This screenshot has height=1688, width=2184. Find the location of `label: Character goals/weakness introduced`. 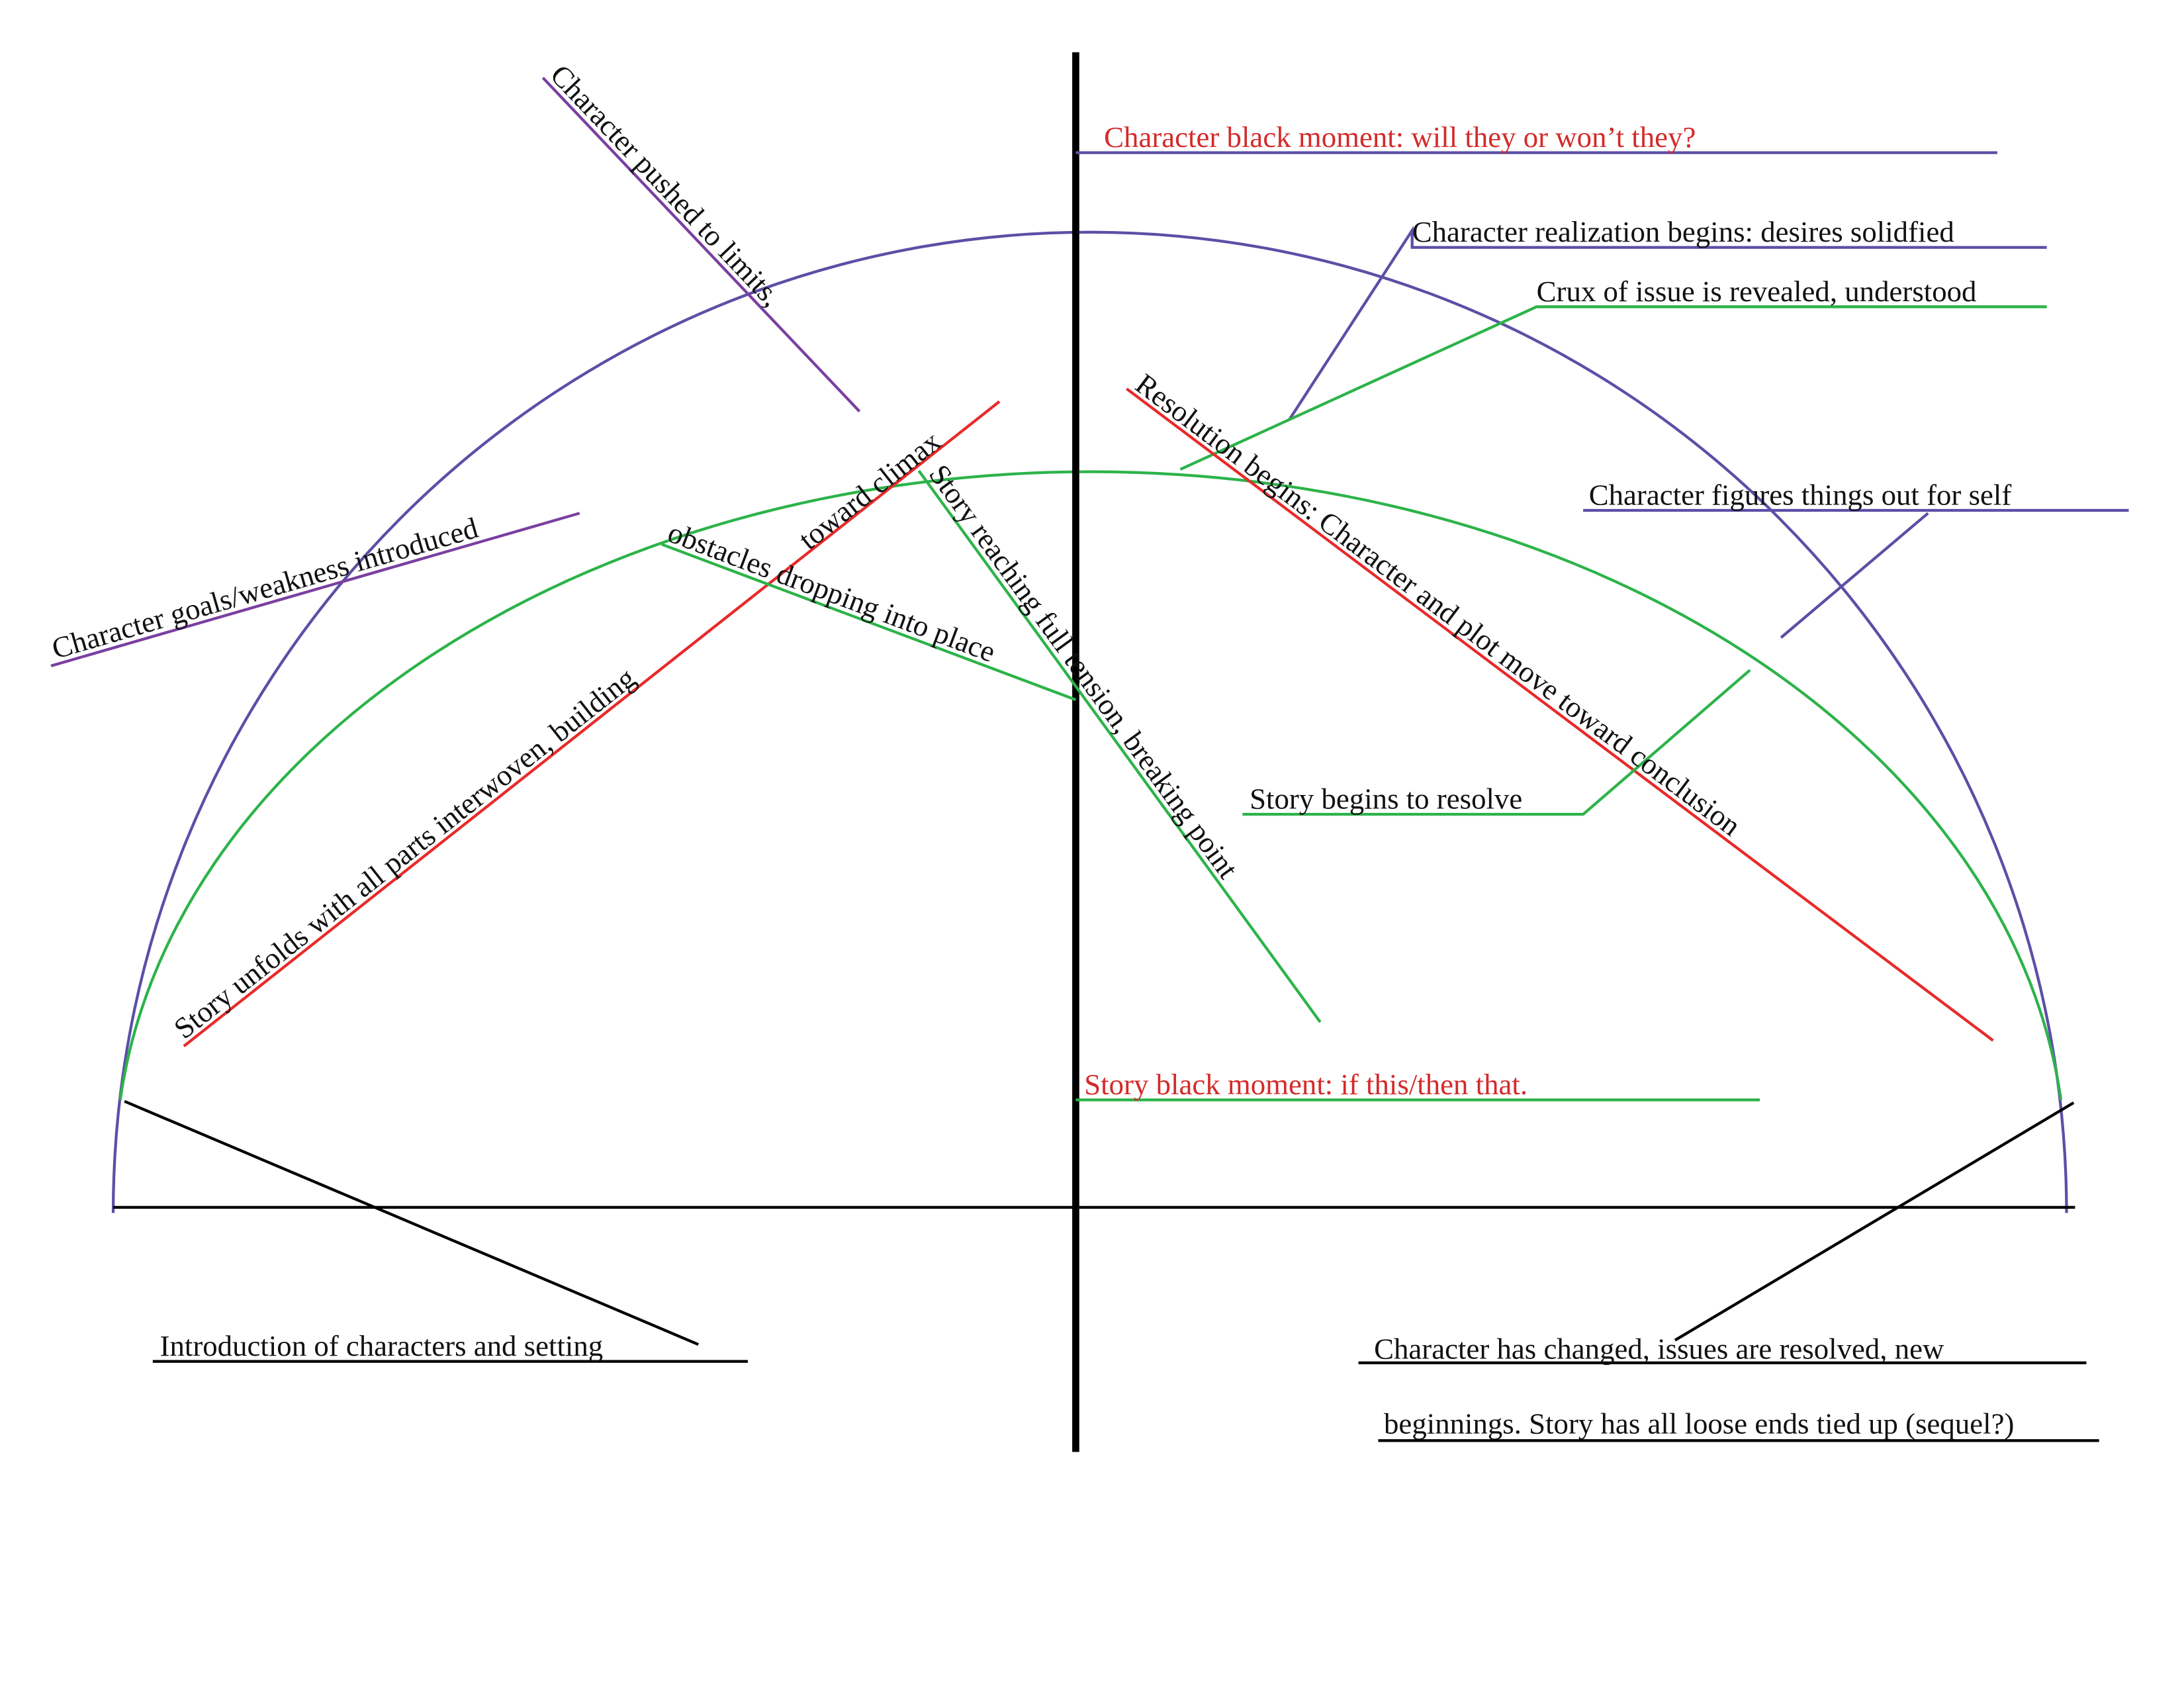

label: Character goals/weakness introduced is located at coordinates (265, 588).